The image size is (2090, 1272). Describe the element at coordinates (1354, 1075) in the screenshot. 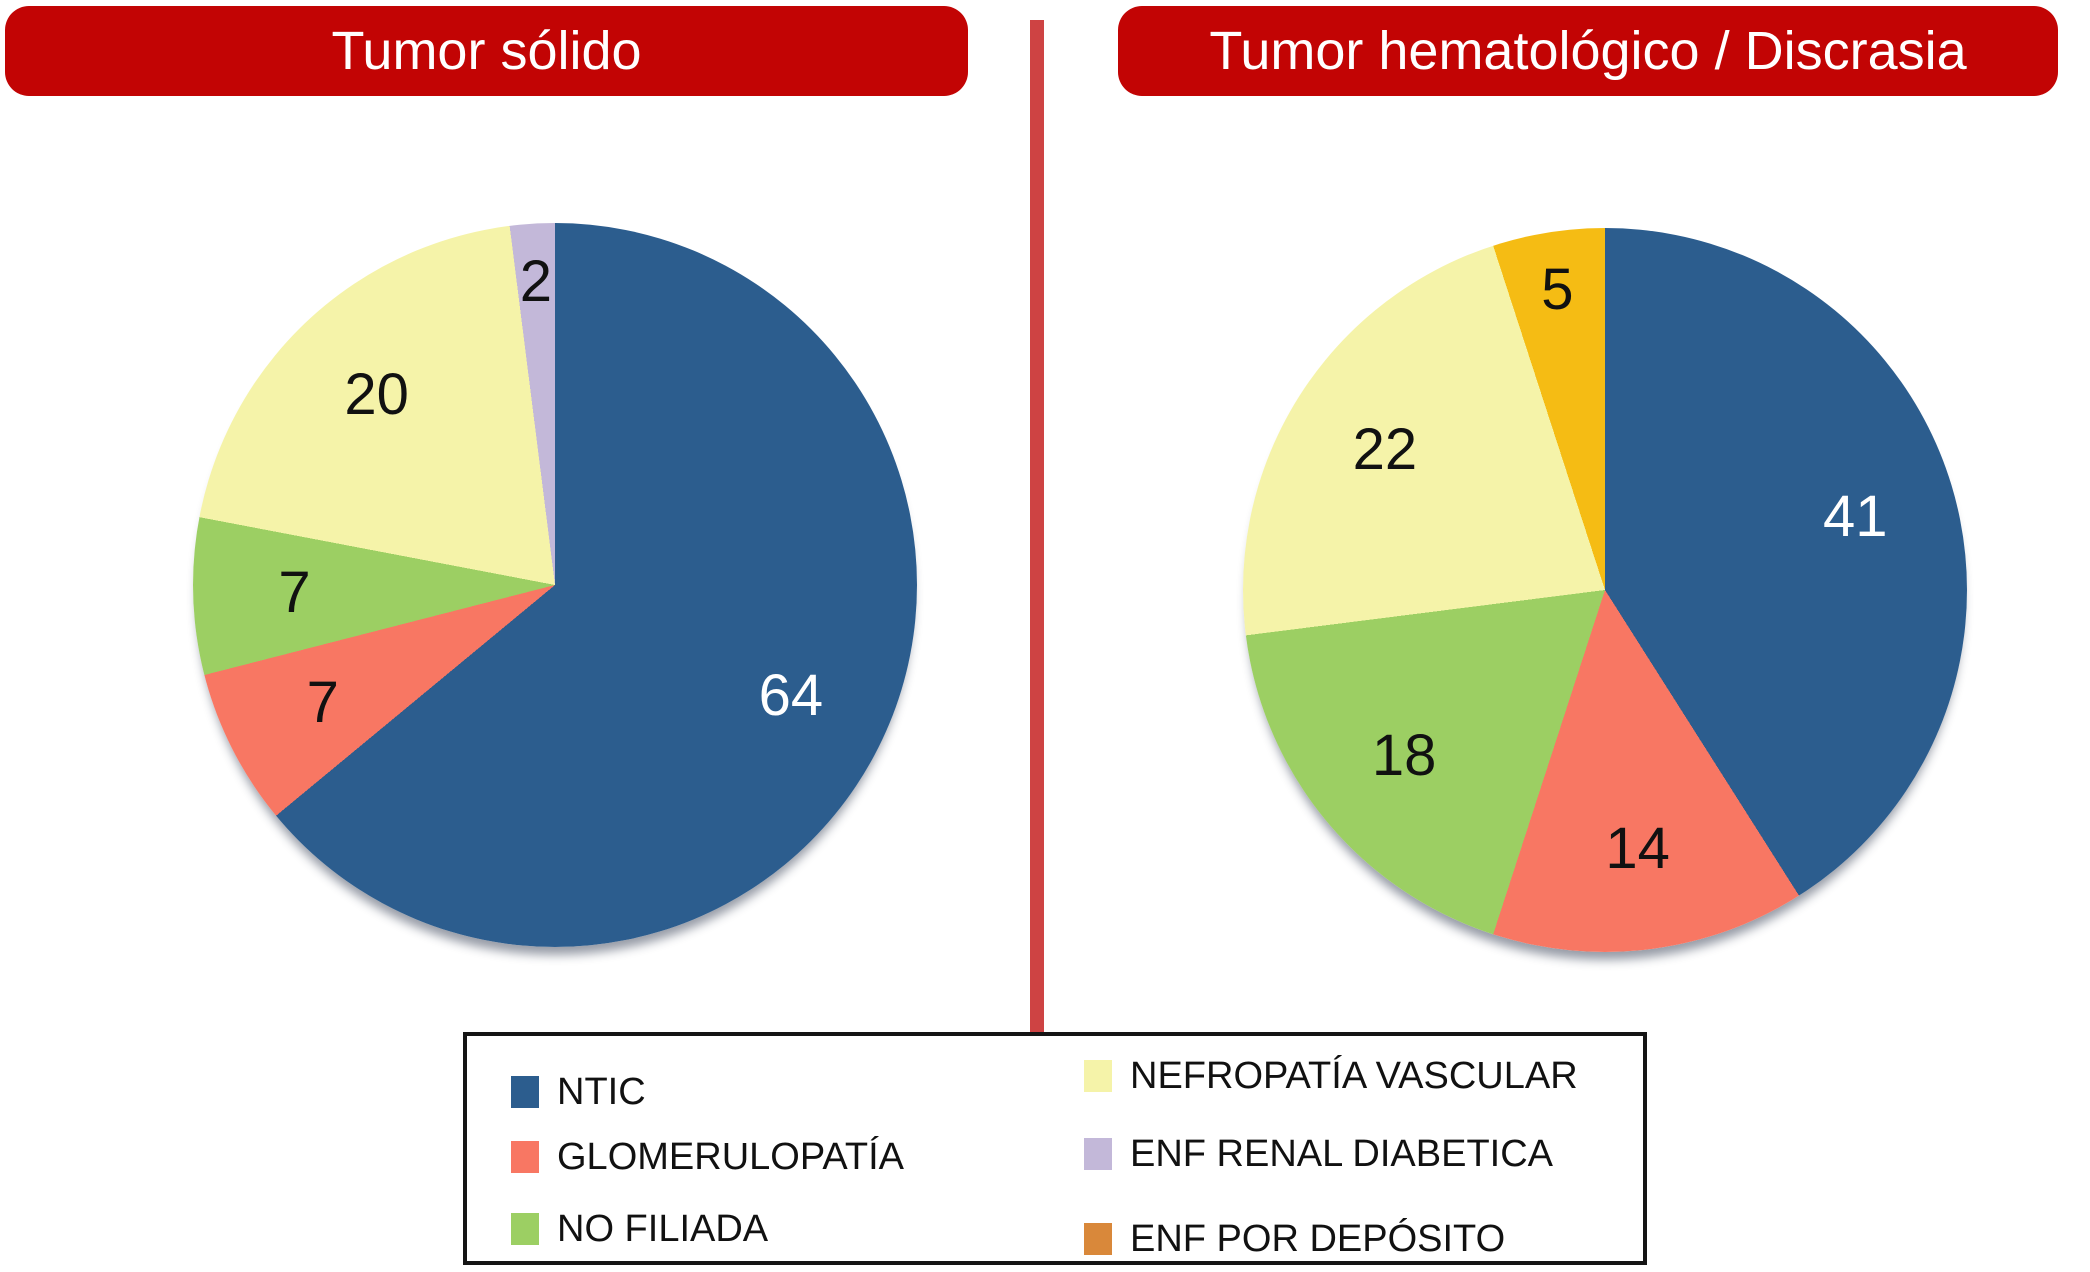

I see `legend-label-nefropatia-vascular: NEFROPATÍA VASCULAR` at that location.